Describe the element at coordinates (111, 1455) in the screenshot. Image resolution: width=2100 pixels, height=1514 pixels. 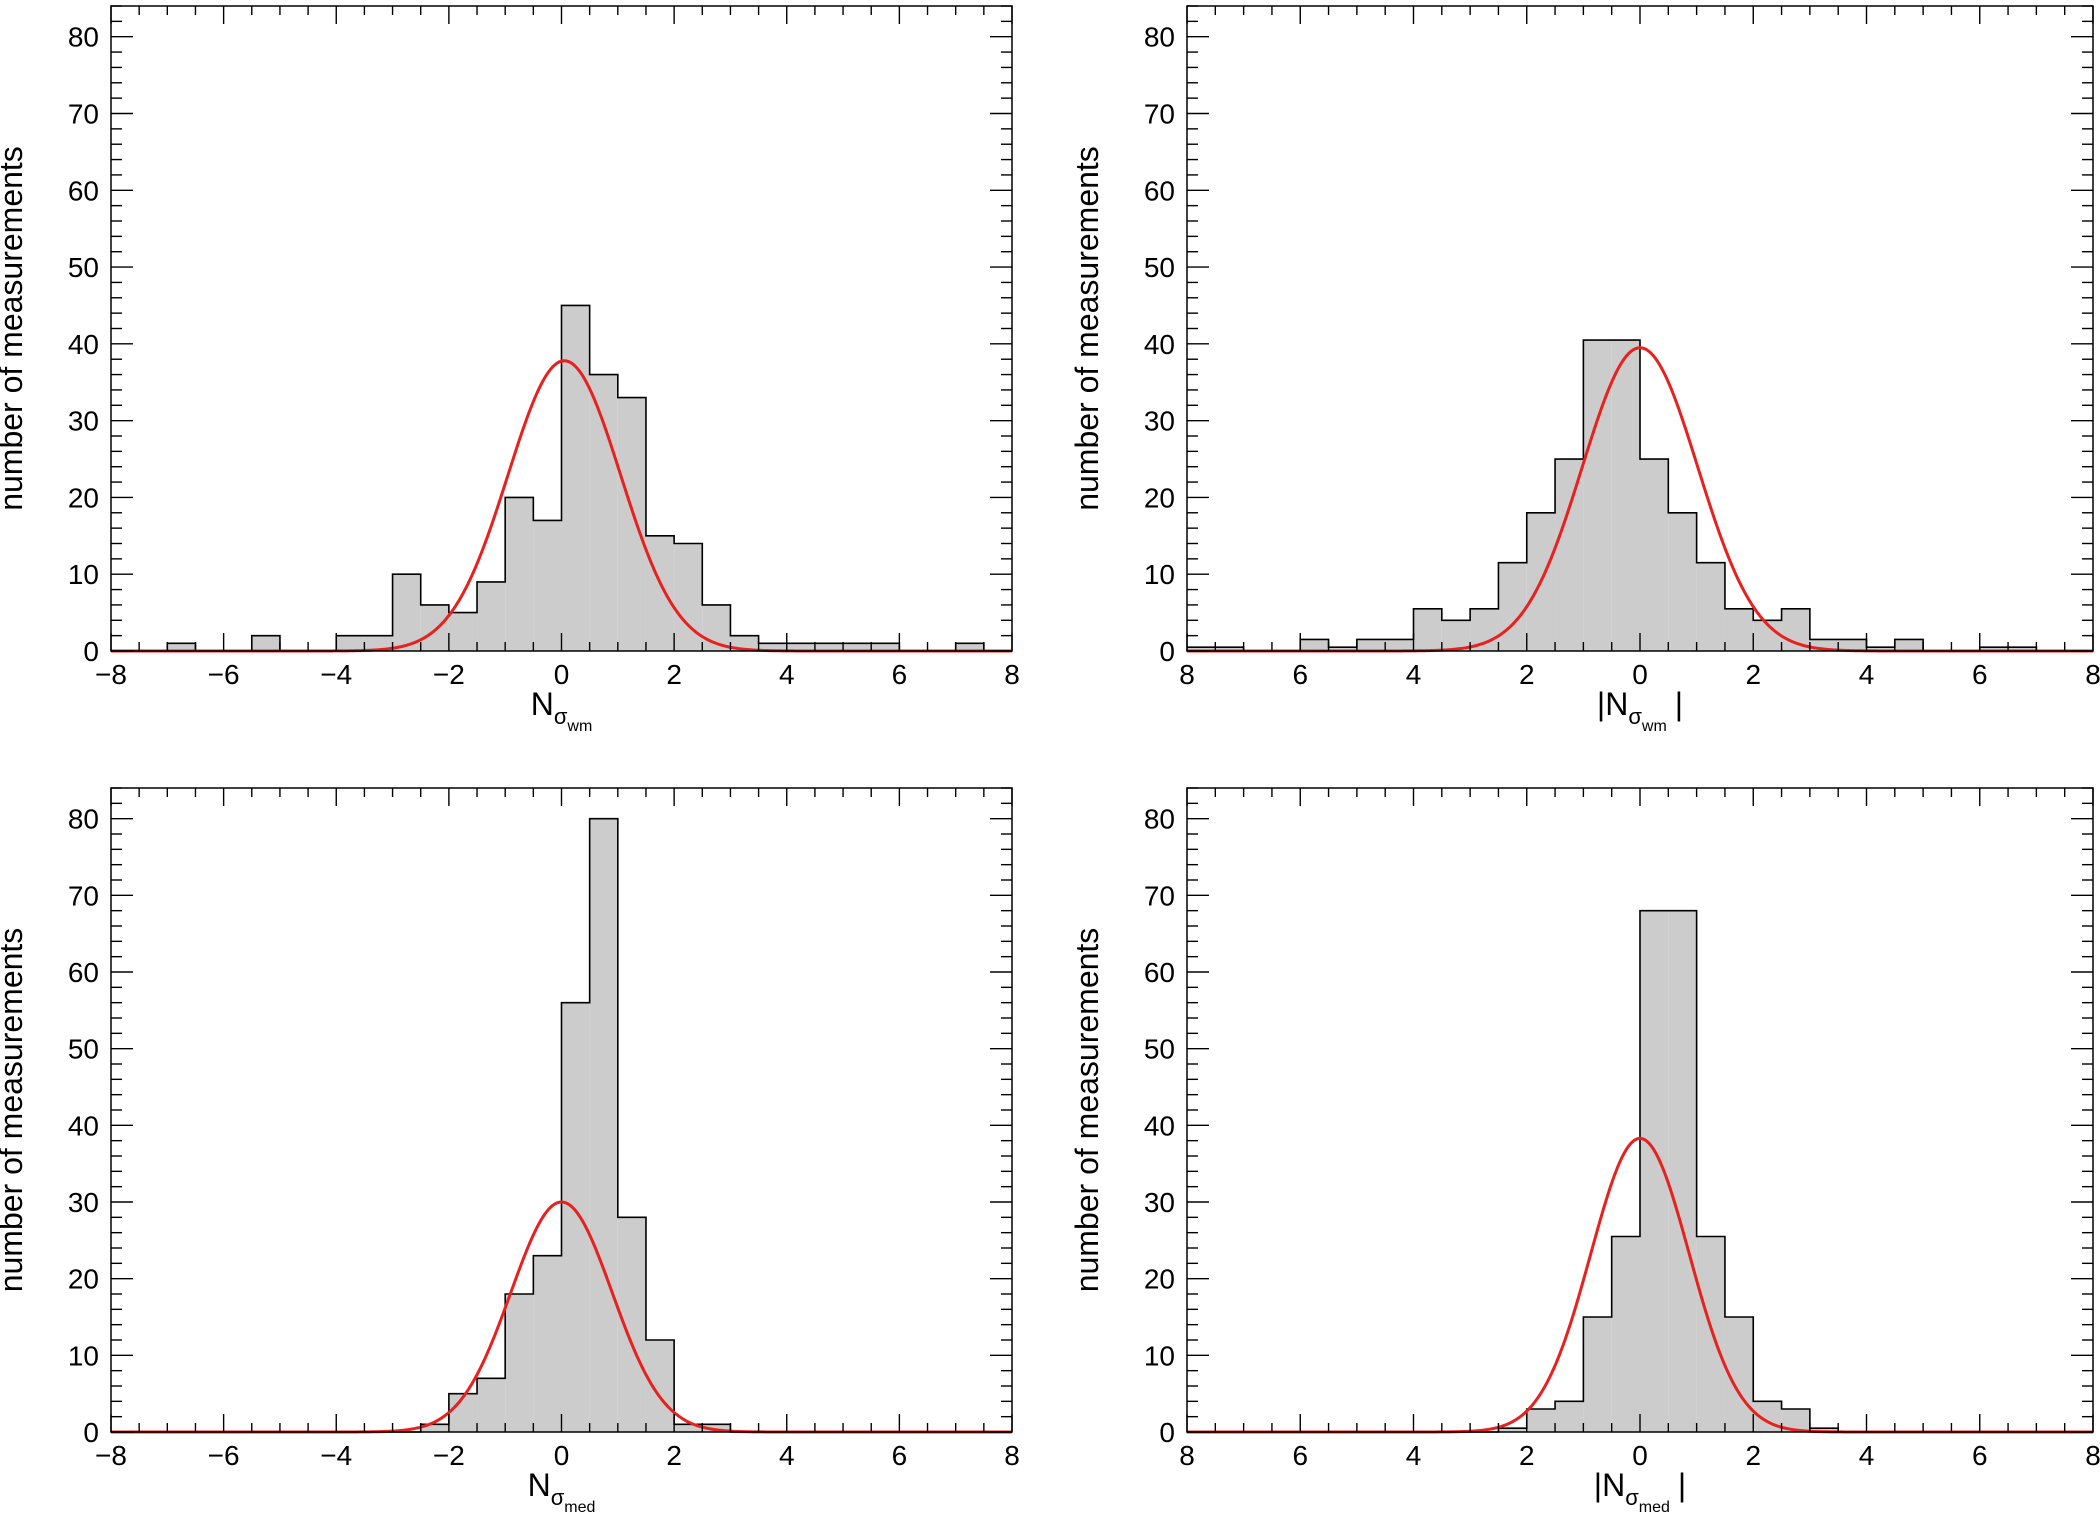
I see `x-tick-label: −8` at that location.